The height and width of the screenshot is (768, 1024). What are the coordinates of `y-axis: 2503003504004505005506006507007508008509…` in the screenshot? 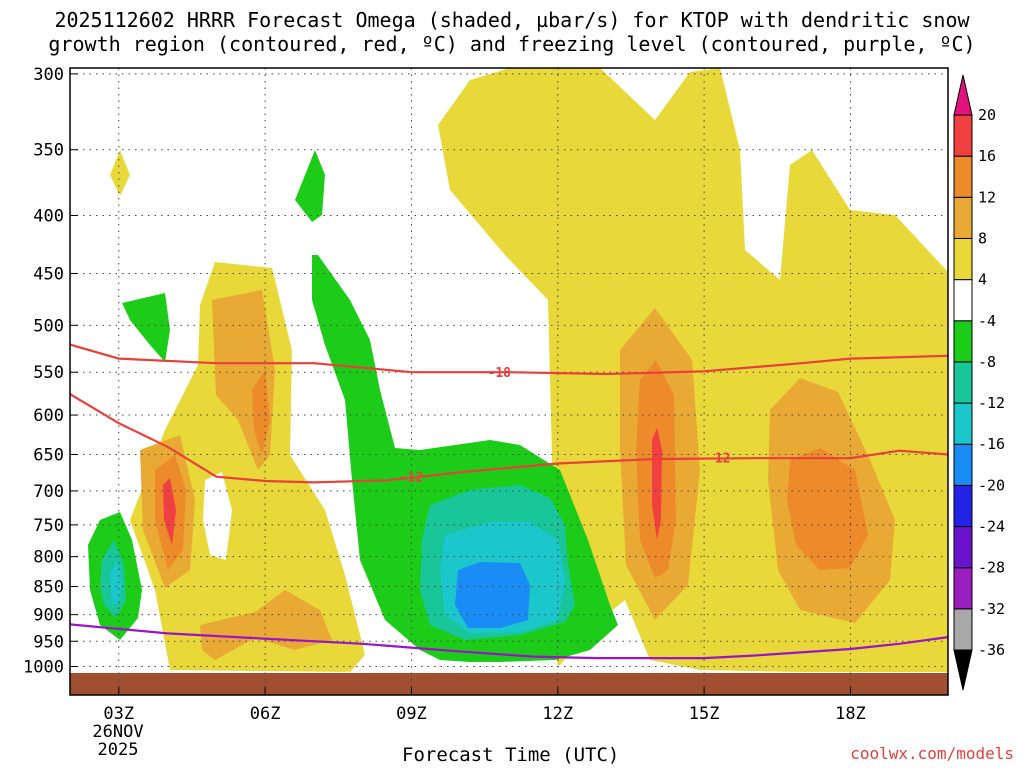 It's located at (50, 371).